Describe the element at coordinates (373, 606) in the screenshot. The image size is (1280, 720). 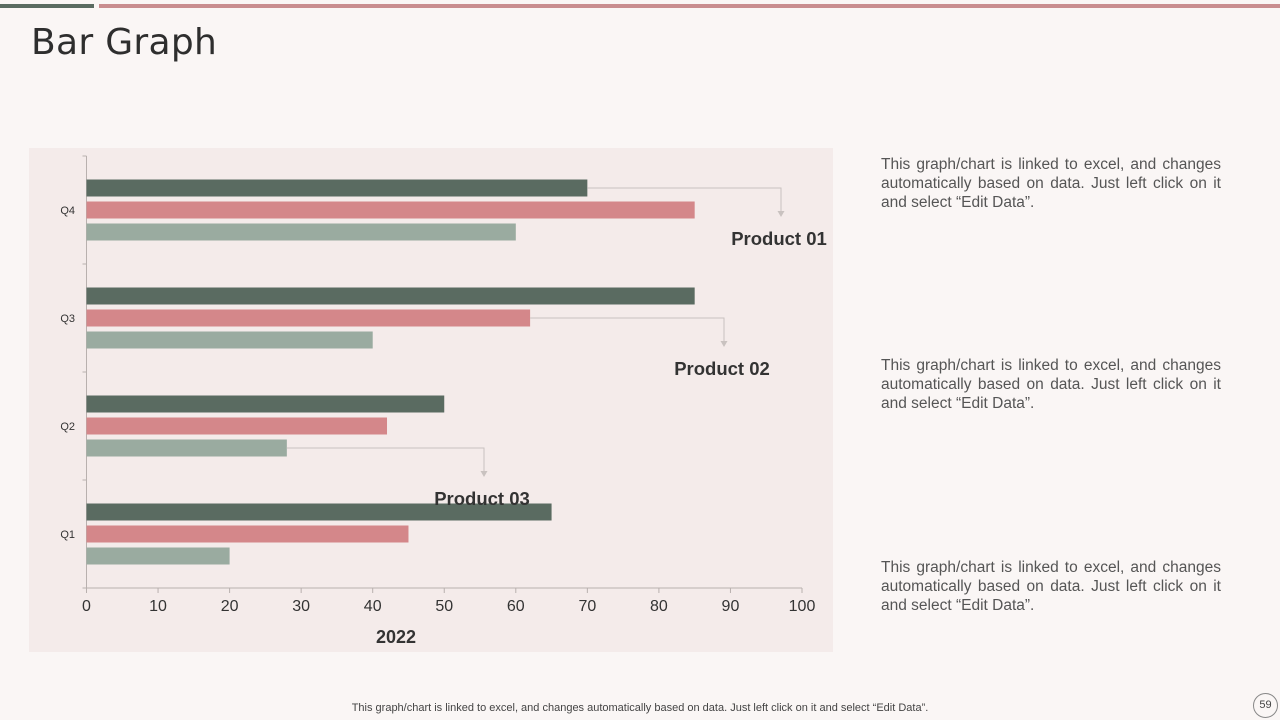
I see `x-tick-label: 40` at that location.